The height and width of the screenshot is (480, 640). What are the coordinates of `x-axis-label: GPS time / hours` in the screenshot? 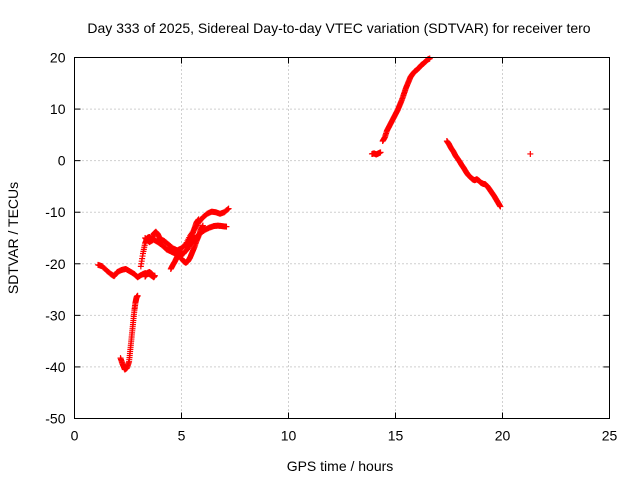 It's located at (340, 466).